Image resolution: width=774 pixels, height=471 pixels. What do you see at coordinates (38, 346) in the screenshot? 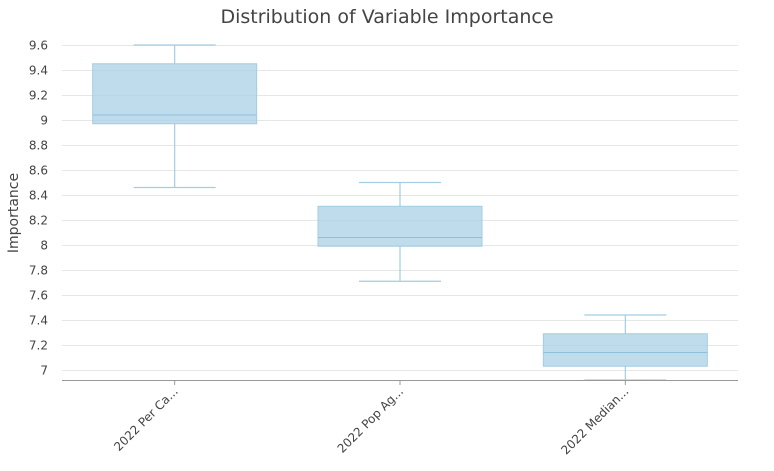
I see `y-tick-label: 7.2` at bounding box center [38, 346].